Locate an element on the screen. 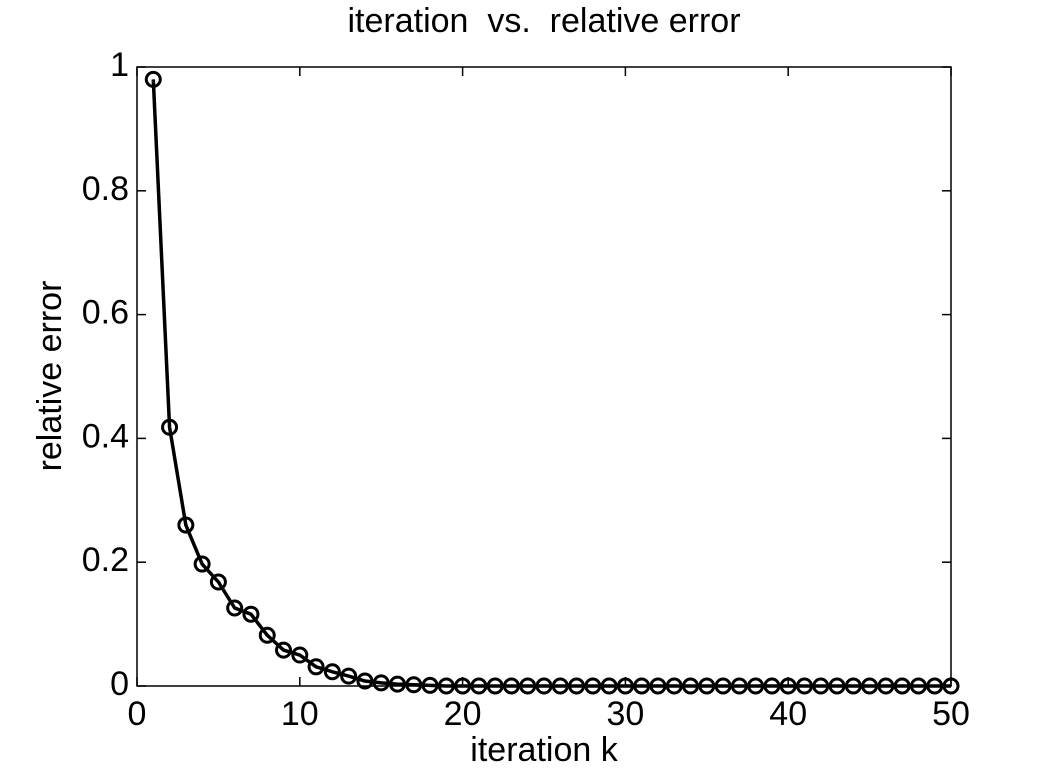  y-tick-label: 0 is located at coordinates (119, 684).